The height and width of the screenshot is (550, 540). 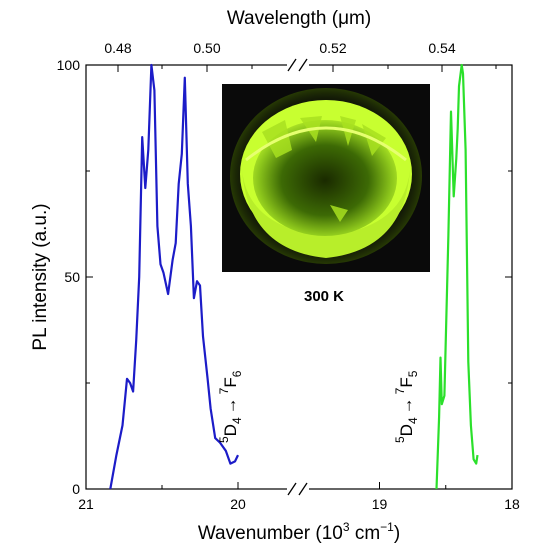 What do you see at coordinates (400, 390) in the screenshot?
I see `transition-green-sup7: 7` at bounding box center [400, 390].